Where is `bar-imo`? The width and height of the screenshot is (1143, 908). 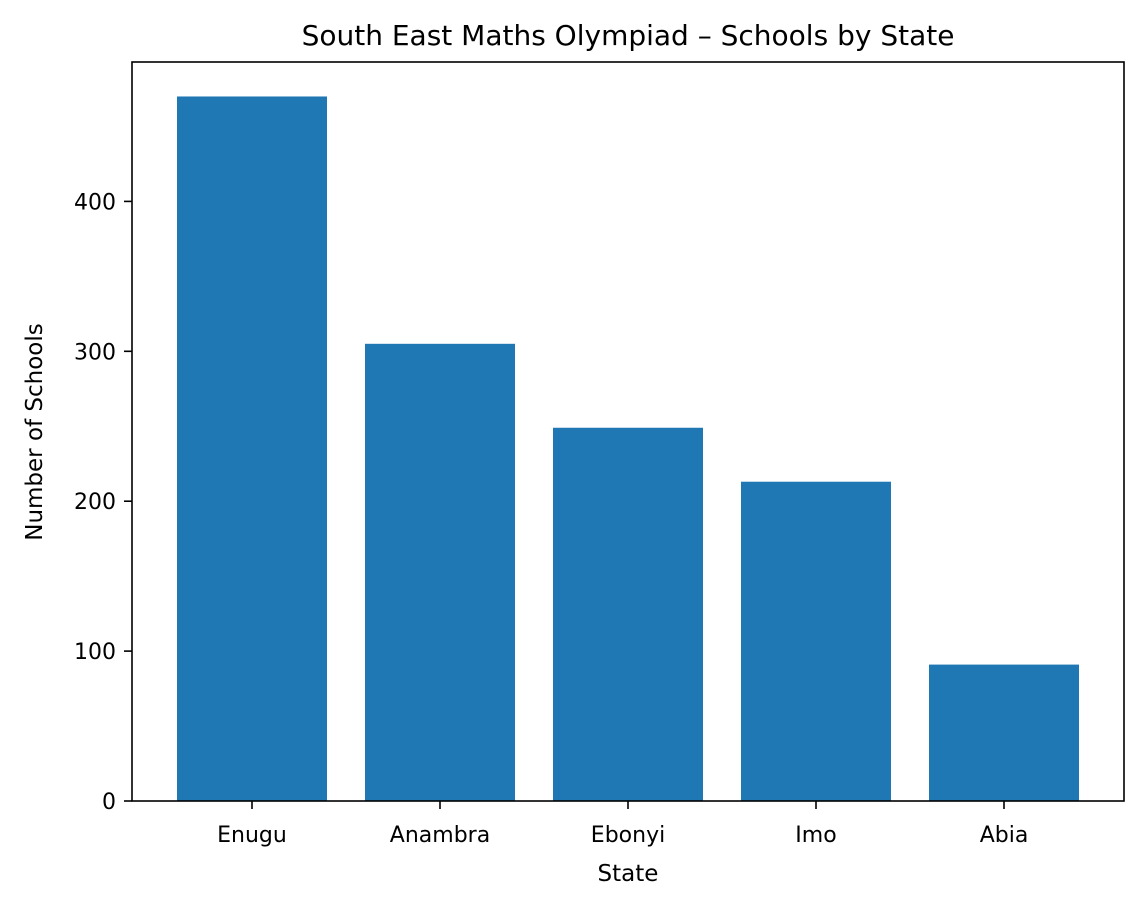 bar-imo is located at coordinates (816, 641).